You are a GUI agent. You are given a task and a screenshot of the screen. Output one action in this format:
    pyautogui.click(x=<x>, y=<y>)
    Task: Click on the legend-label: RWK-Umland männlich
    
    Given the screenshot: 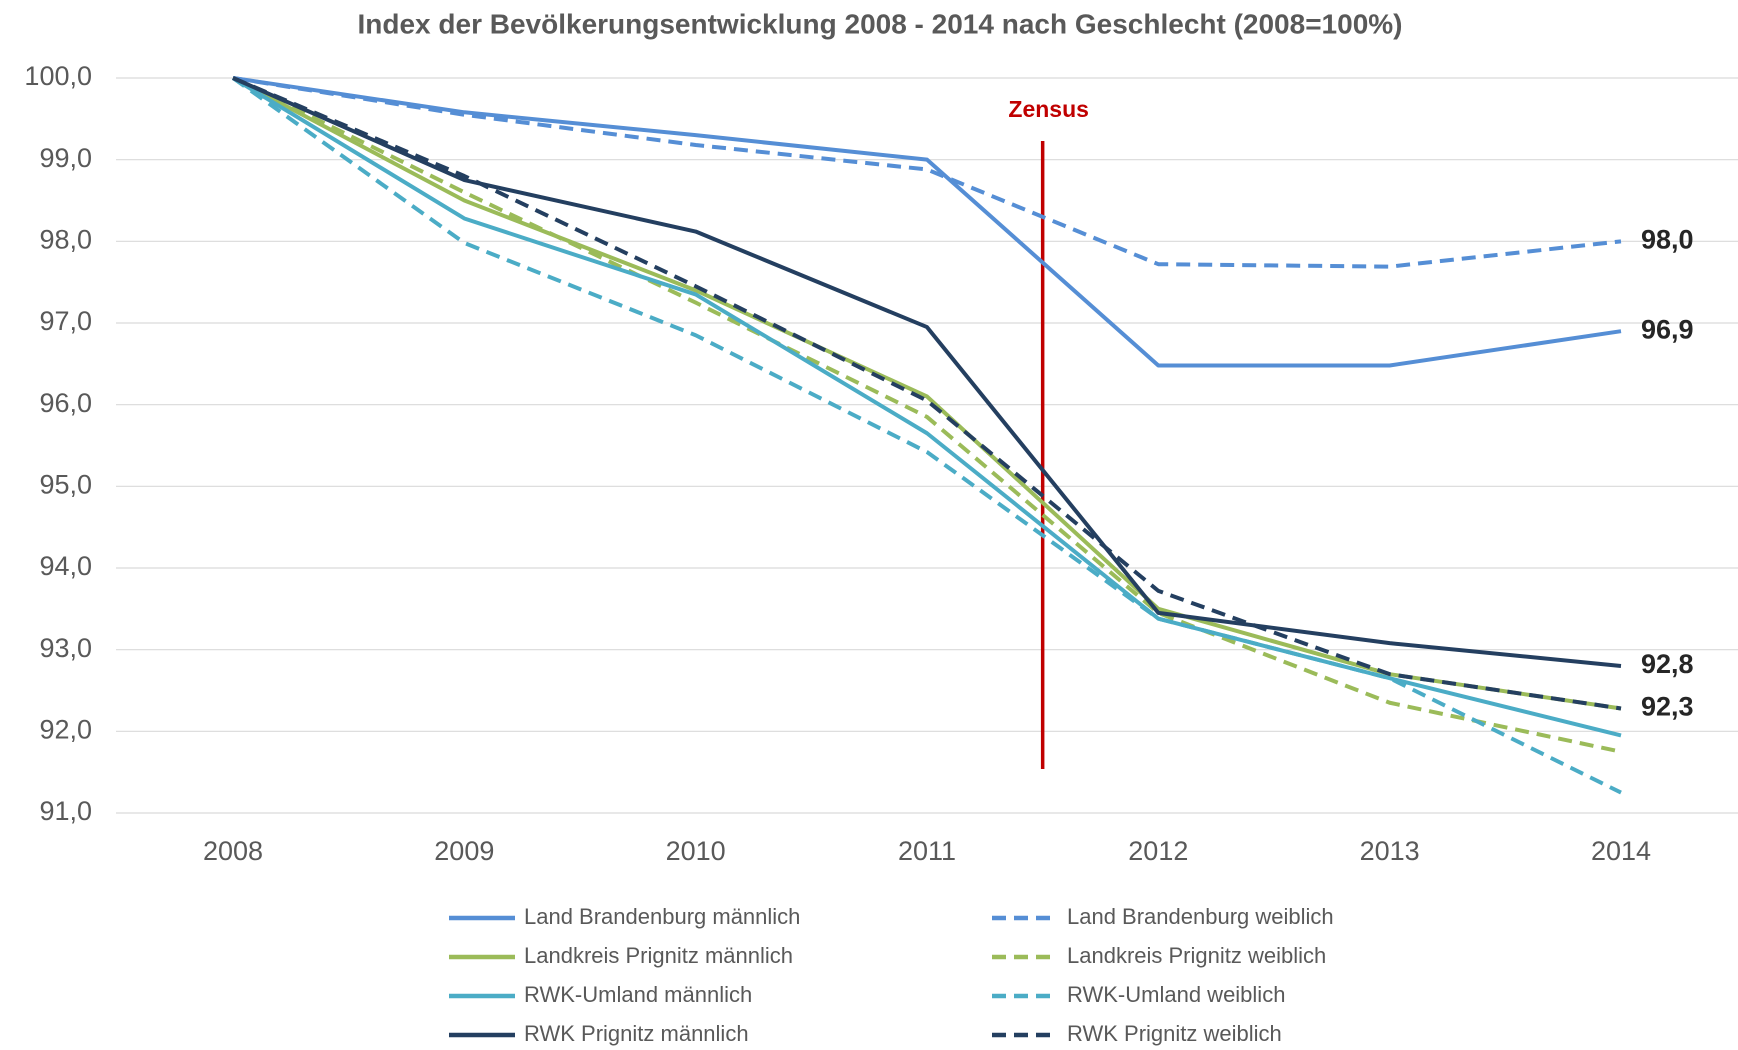 What is the action you would take?
    pyautogui.click(x=638, y=994)
    